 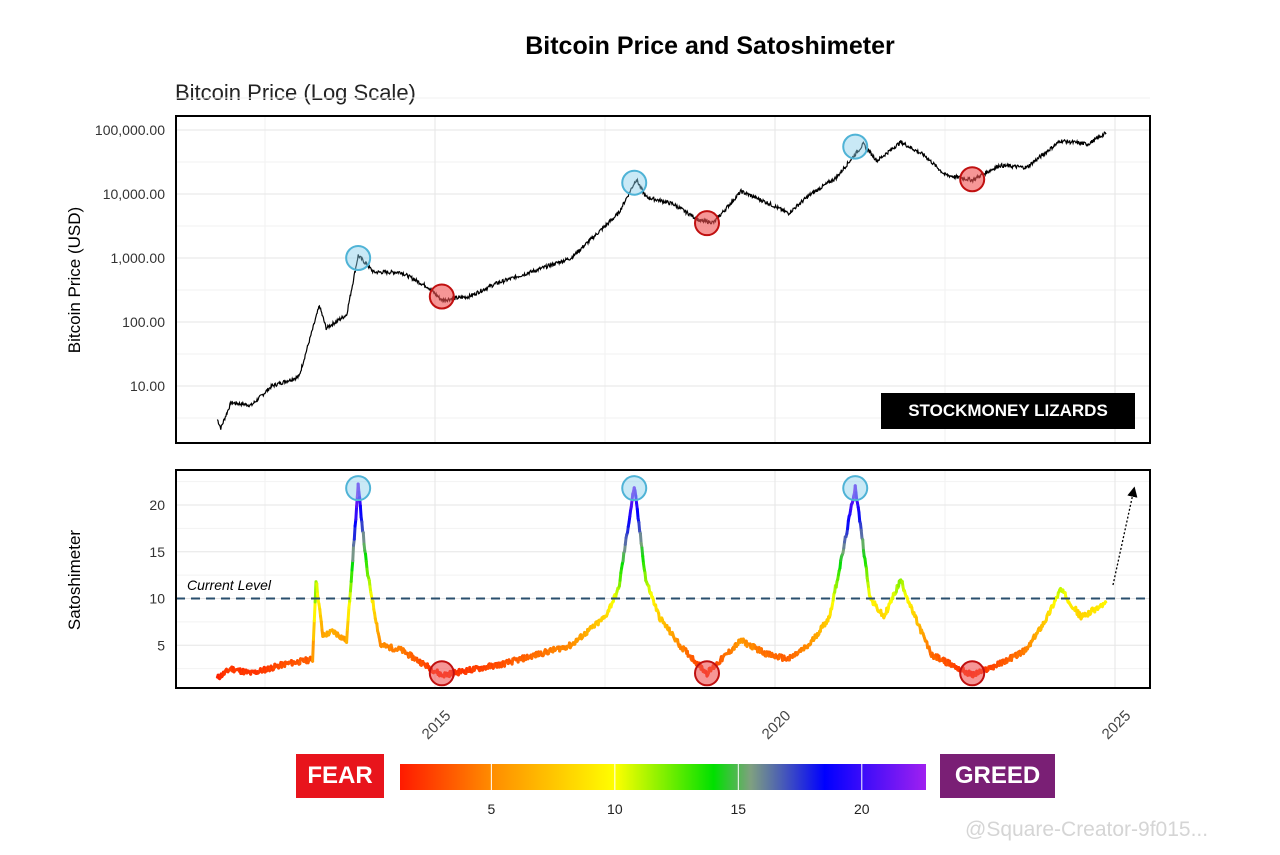 What do you see at coordinates (138, 258) in the screenshot?
I see `price-y-tick-label: 1,000.00` at bounding box center [138, 258].